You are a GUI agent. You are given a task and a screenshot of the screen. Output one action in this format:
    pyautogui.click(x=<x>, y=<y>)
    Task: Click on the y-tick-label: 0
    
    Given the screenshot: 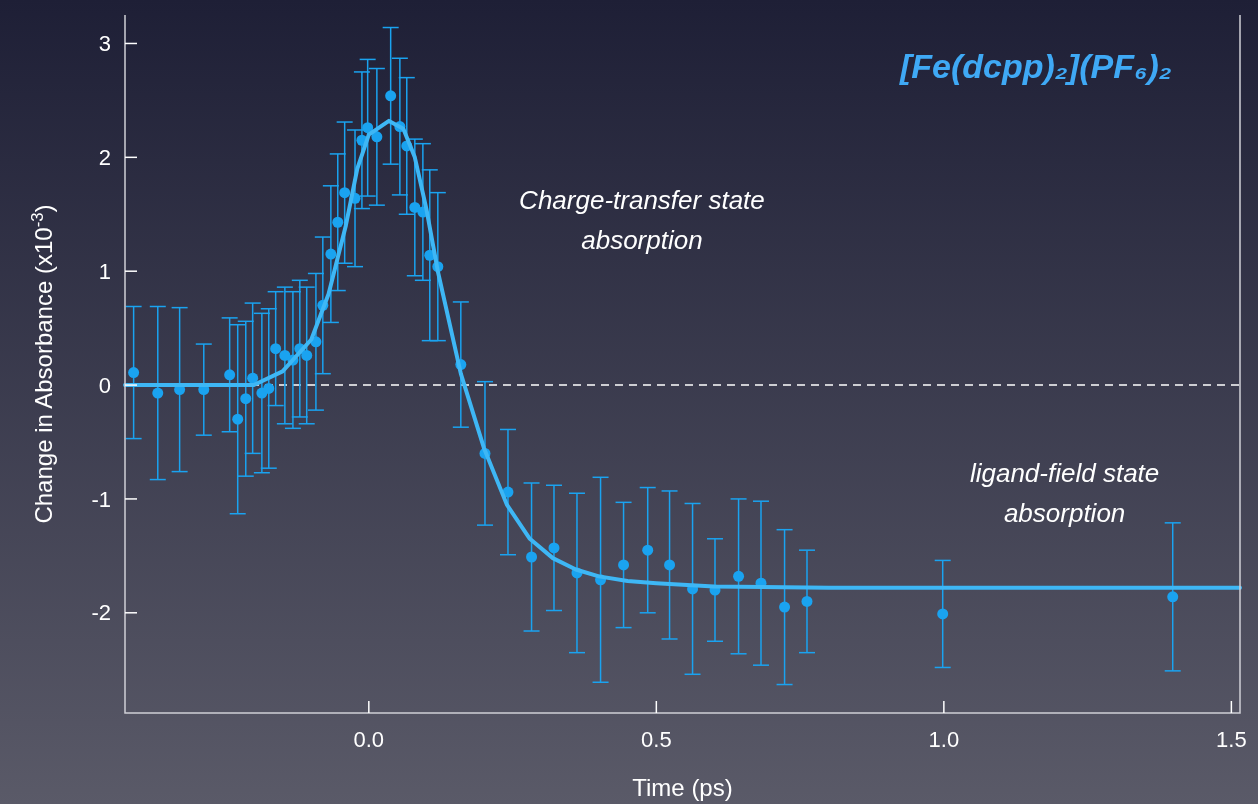 What is the action you would take?
    pyautogui.click(x=104, y=385)
    